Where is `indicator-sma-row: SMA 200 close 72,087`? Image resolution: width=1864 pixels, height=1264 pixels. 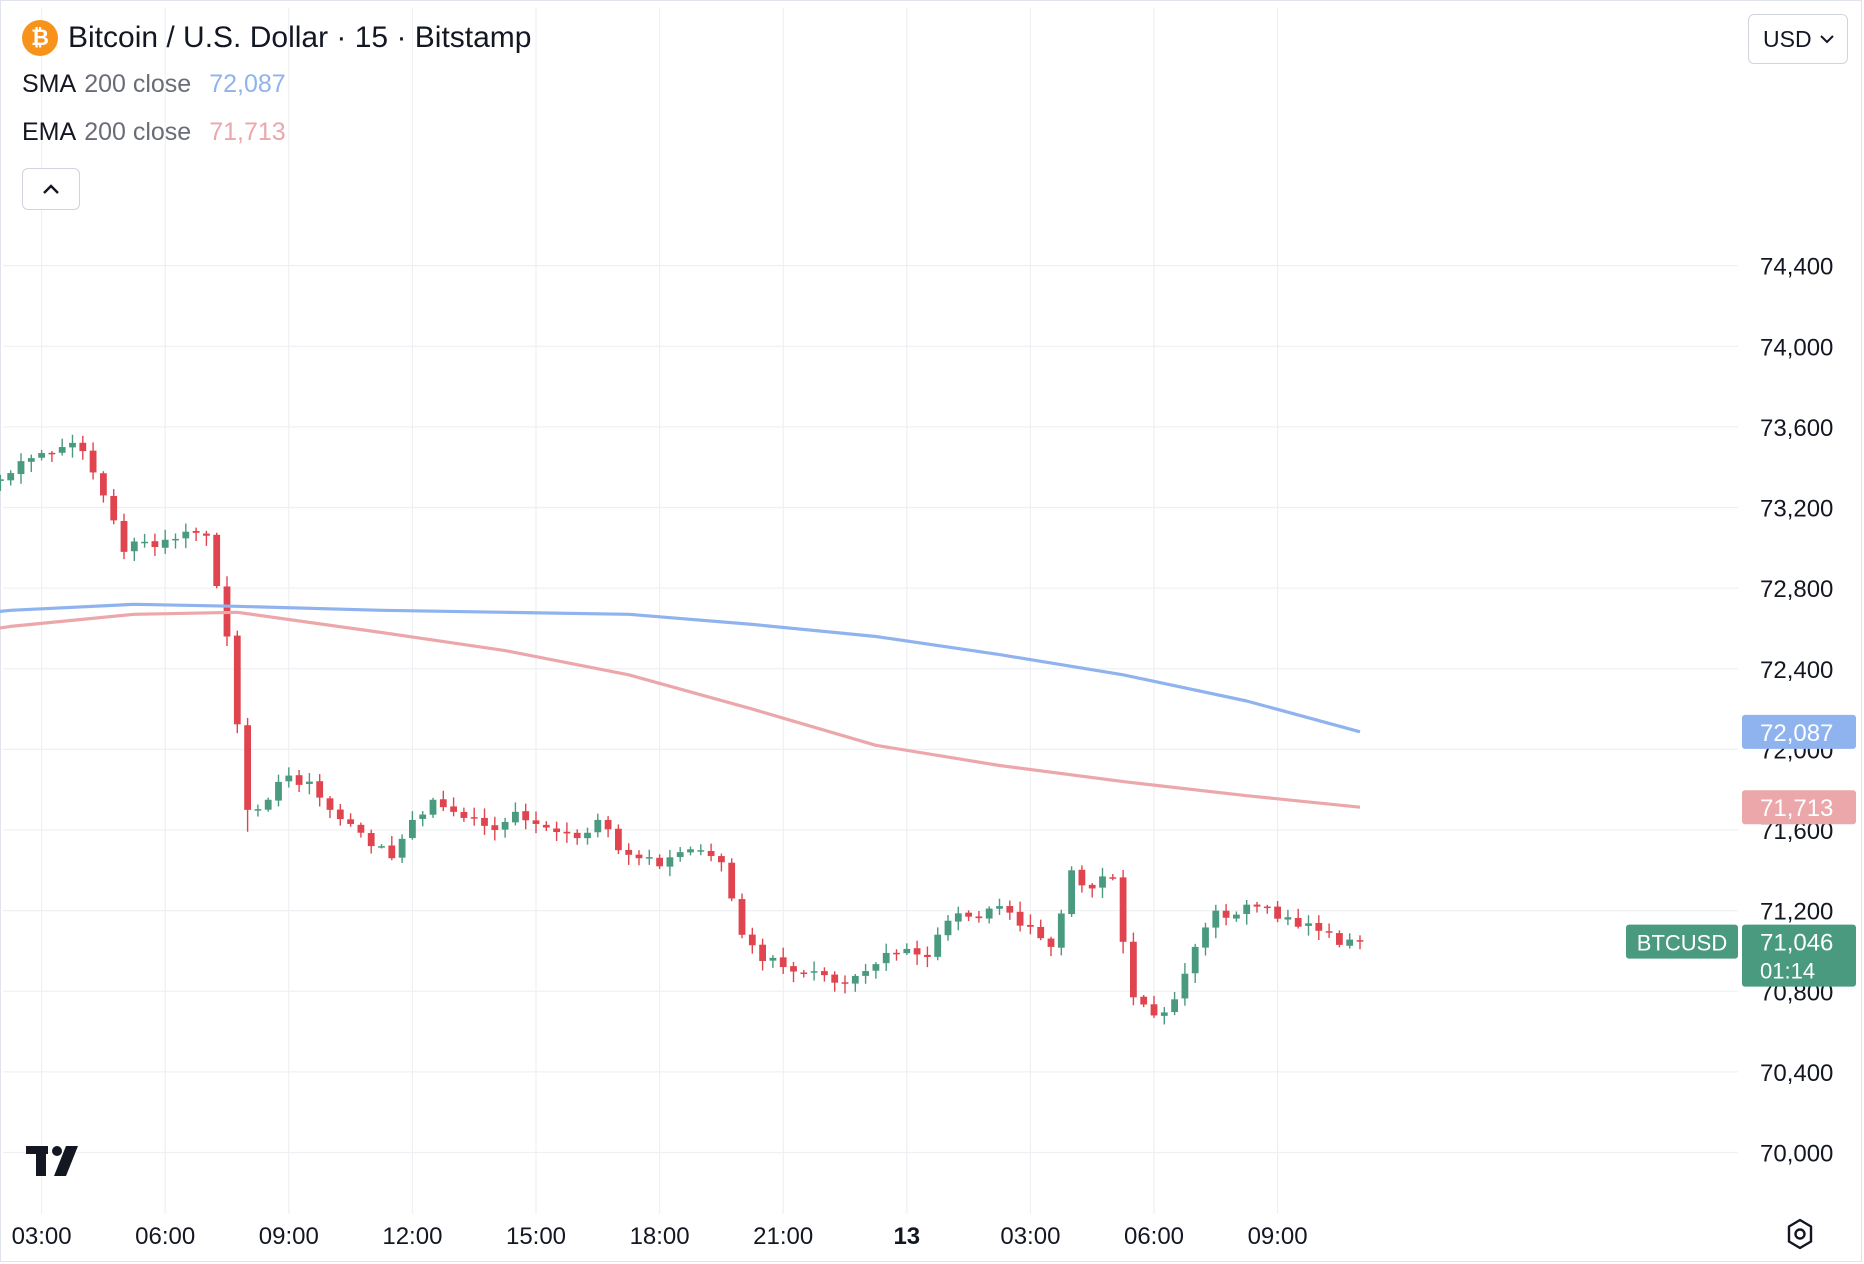
indicator-sma-row: SMA 200 close 72,087 is located at coordinates (276, 84).